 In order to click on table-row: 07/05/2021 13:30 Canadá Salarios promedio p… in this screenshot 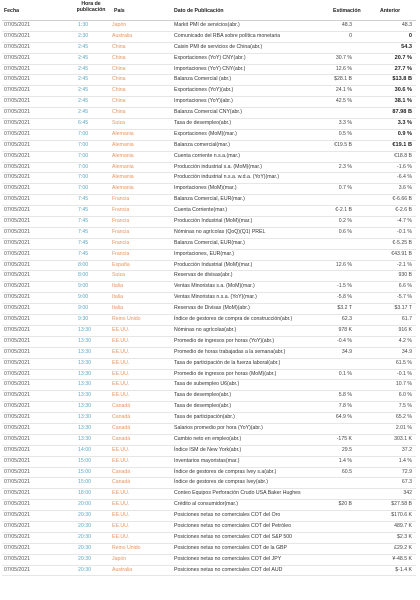, I will do `click(209, 429)`.